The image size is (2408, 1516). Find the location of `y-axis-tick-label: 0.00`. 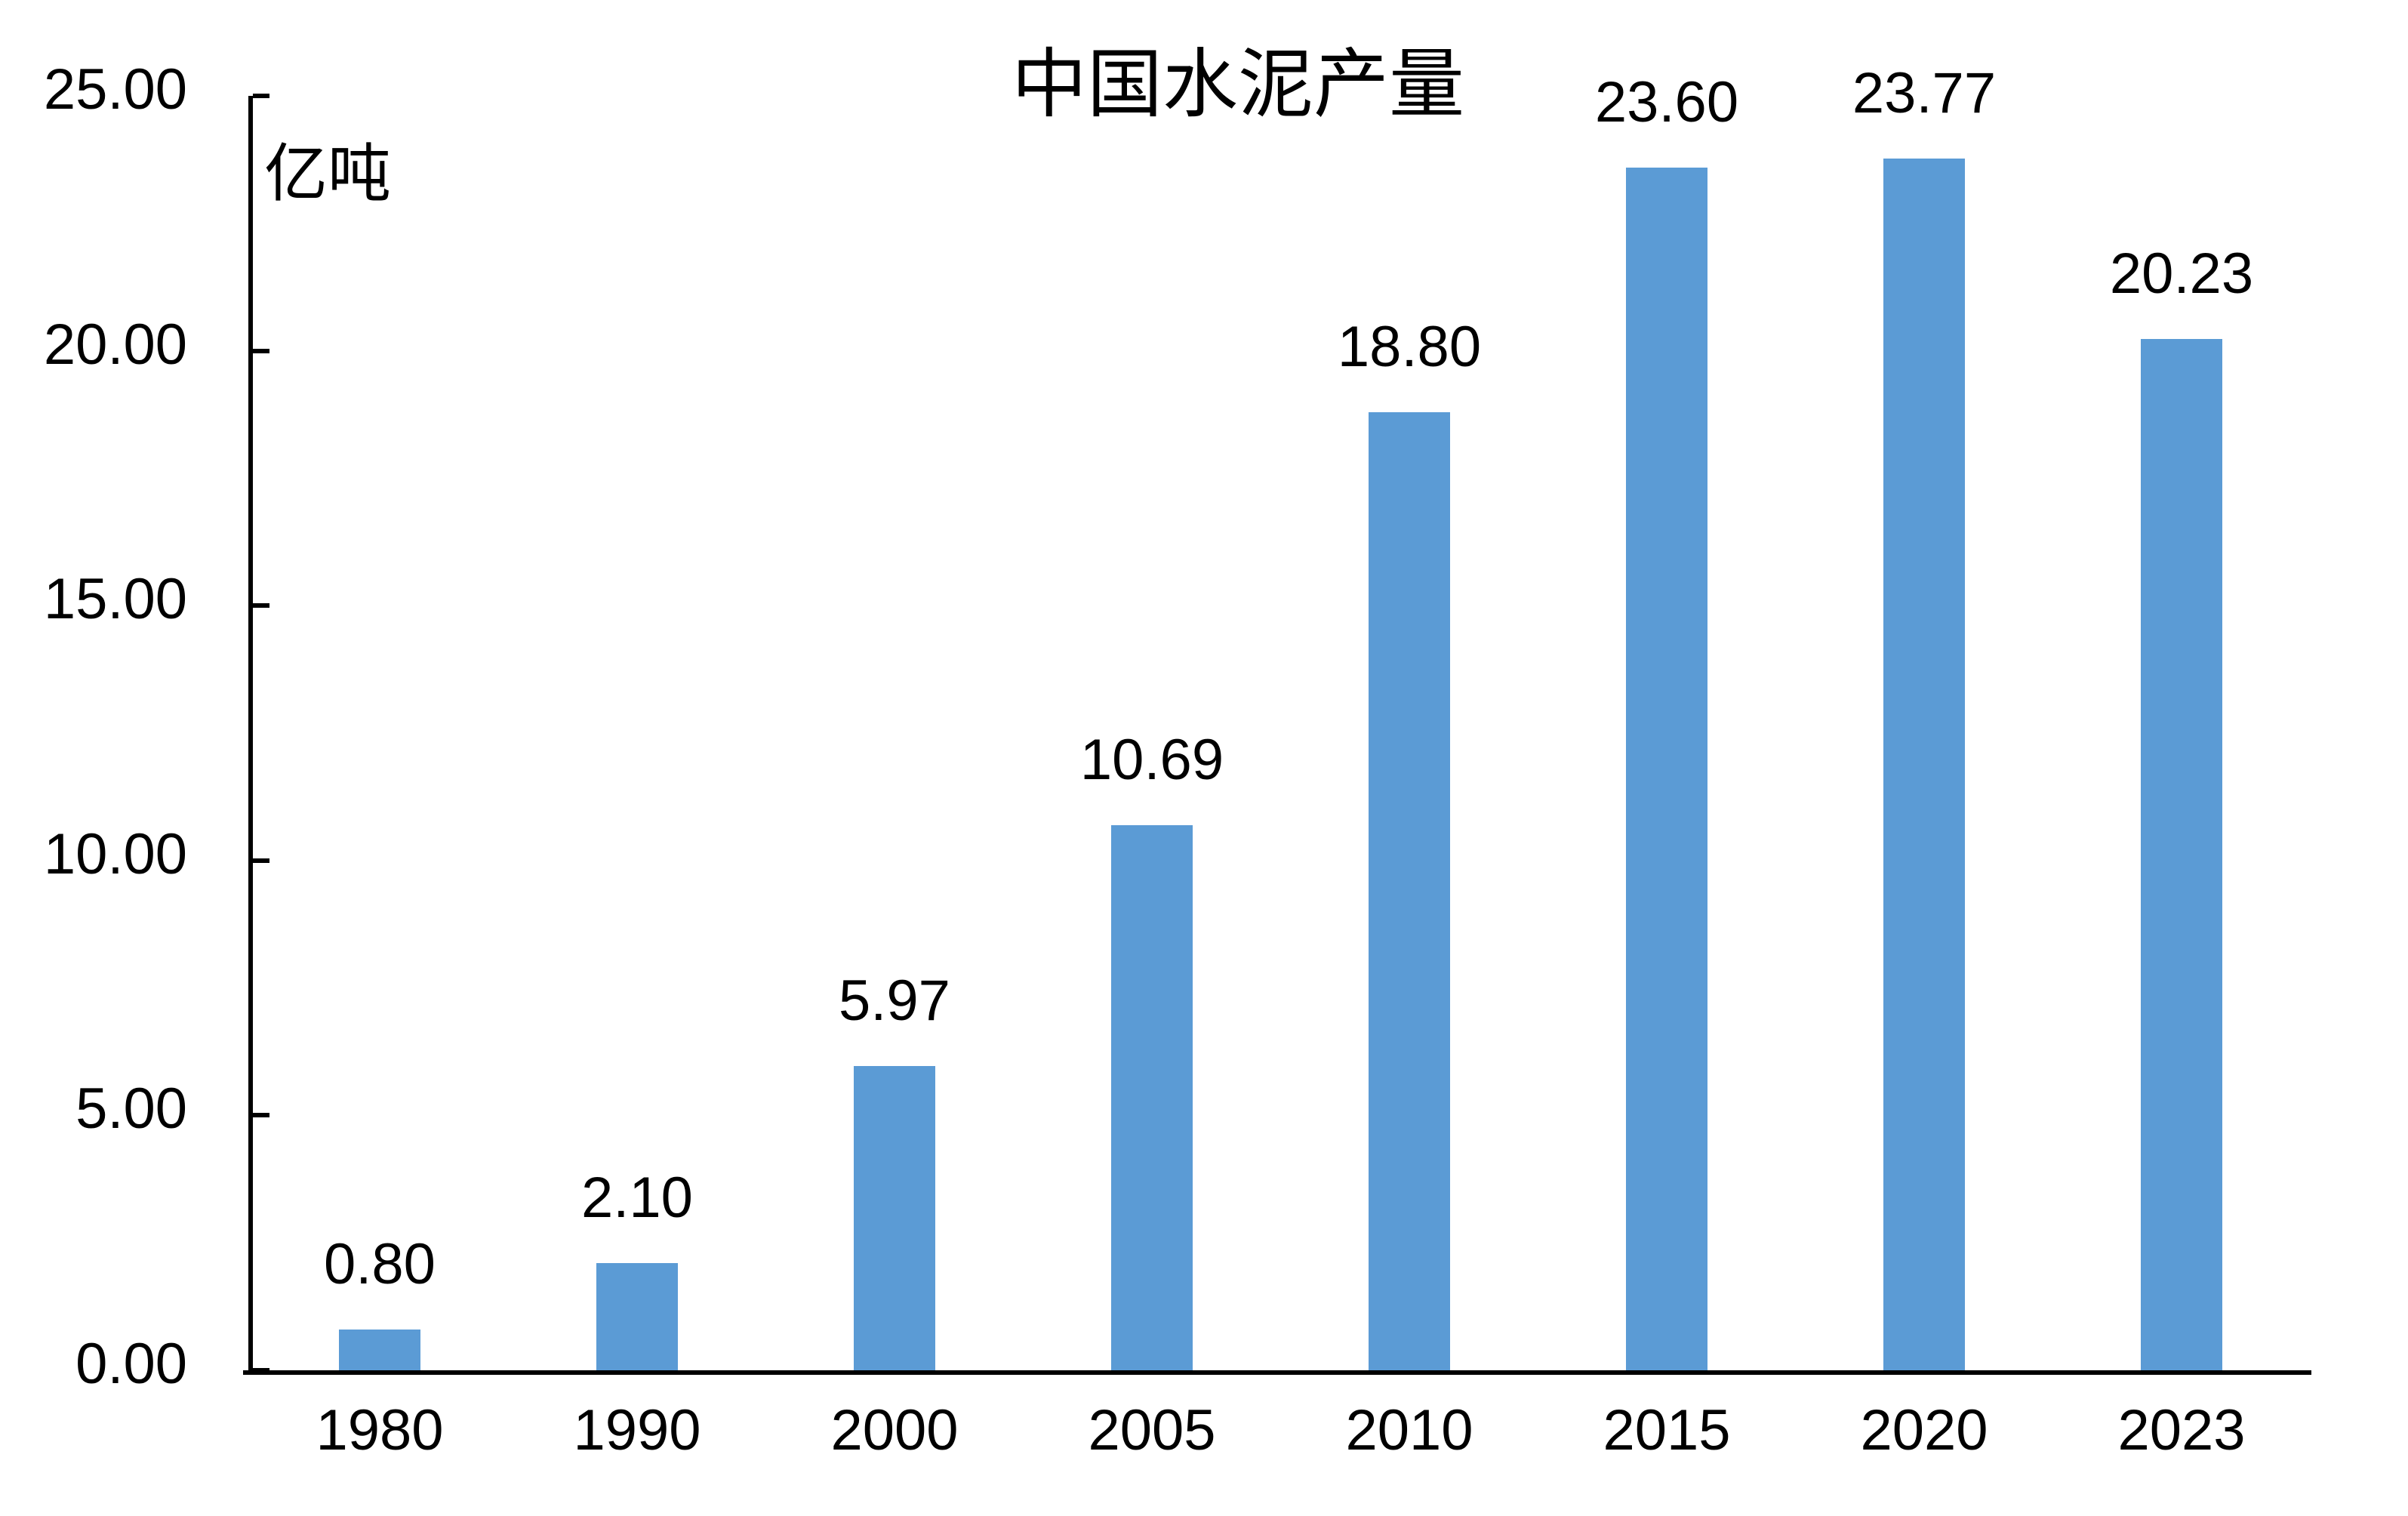

y-axis-tick-label: 0.00 is located at coordinates (131, 1364).